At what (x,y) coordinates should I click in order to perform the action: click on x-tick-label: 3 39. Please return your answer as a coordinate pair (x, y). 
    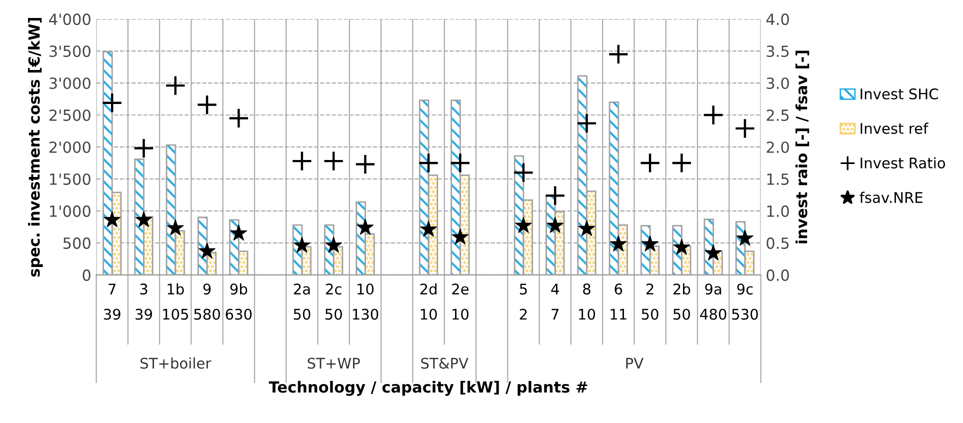
    Looking at the image, I should click on (144, 302).